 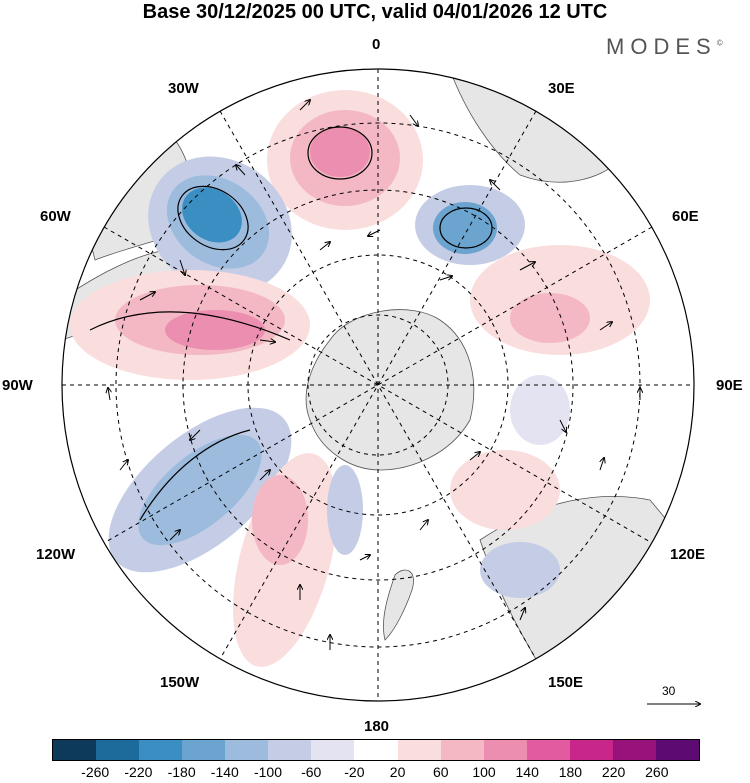 I want to click on colorbar-tick-label: -220, so click(x=138, y=772).